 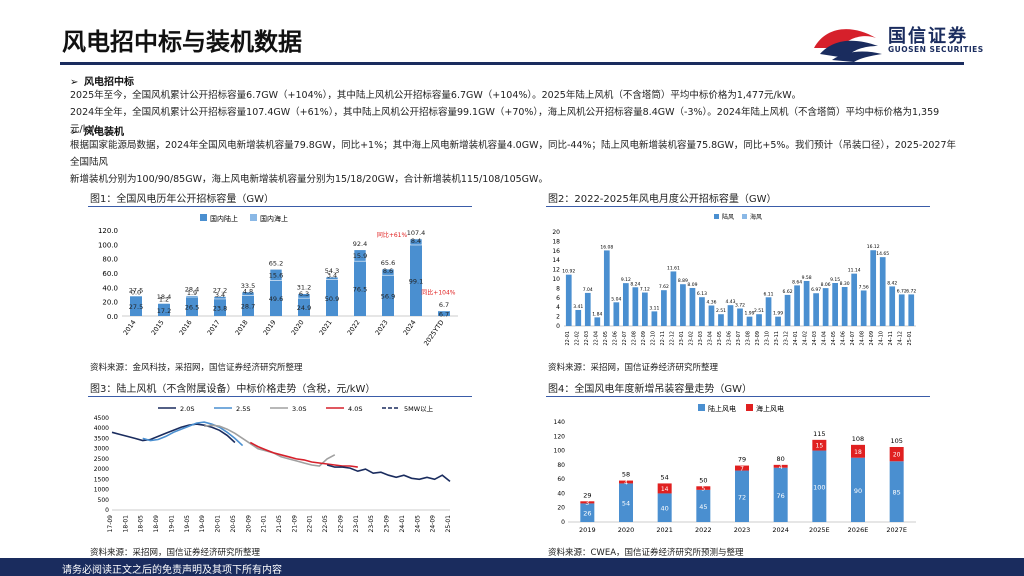 I want to click on data-label-offshore: 7, so click(x=742, y=469).